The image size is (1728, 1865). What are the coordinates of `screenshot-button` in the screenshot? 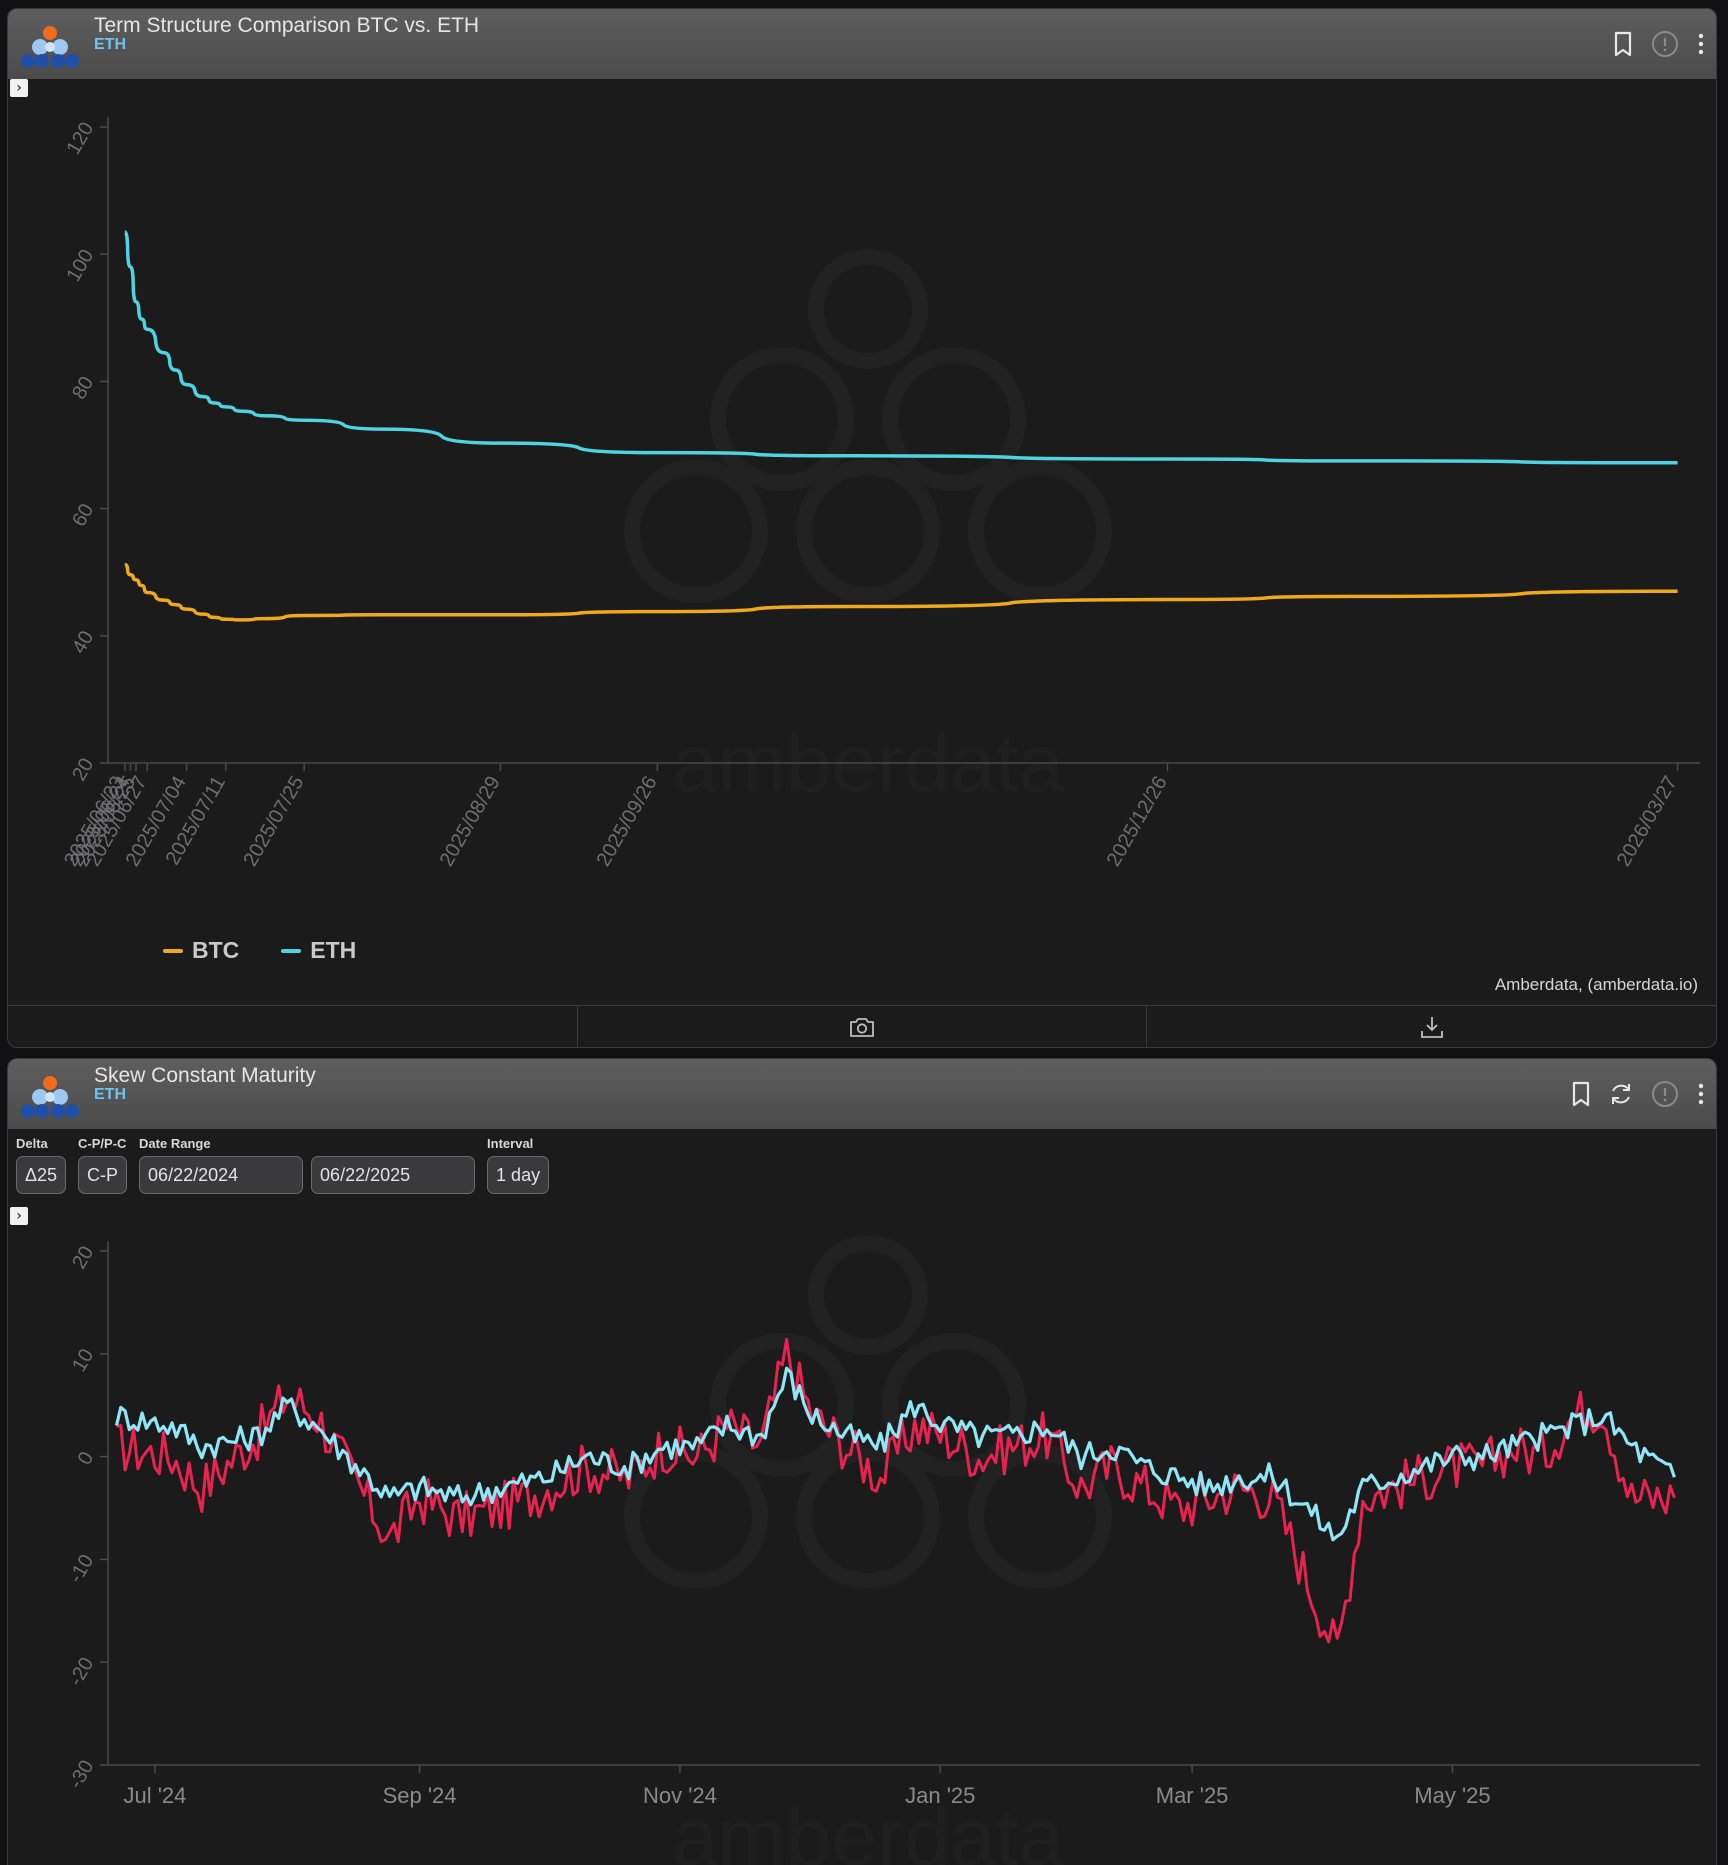 It's located at (863, 1026).